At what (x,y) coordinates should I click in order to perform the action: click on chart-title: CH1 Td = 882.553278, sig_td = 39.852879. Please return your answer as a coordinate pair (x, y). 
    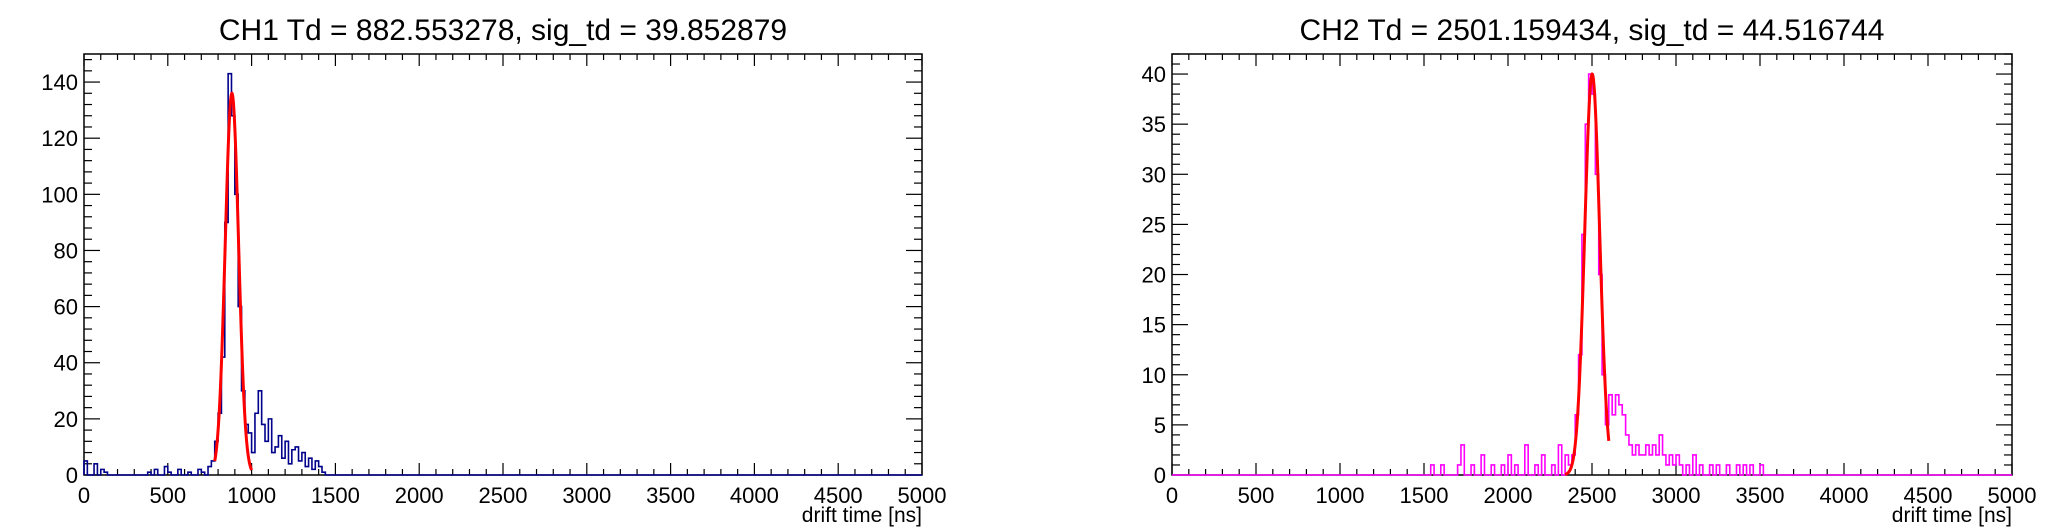
    Looking at the image, I should click on (503, 30).